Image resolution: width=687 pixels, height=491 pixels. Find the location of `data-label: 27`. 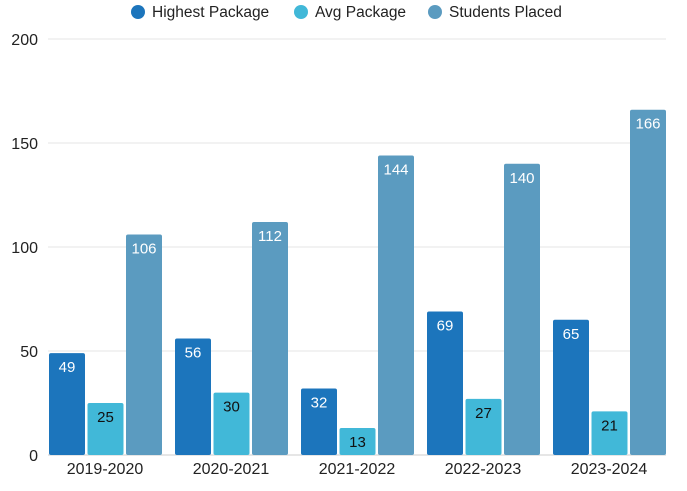

data-label: 27 is located at coordinates (483, 413).